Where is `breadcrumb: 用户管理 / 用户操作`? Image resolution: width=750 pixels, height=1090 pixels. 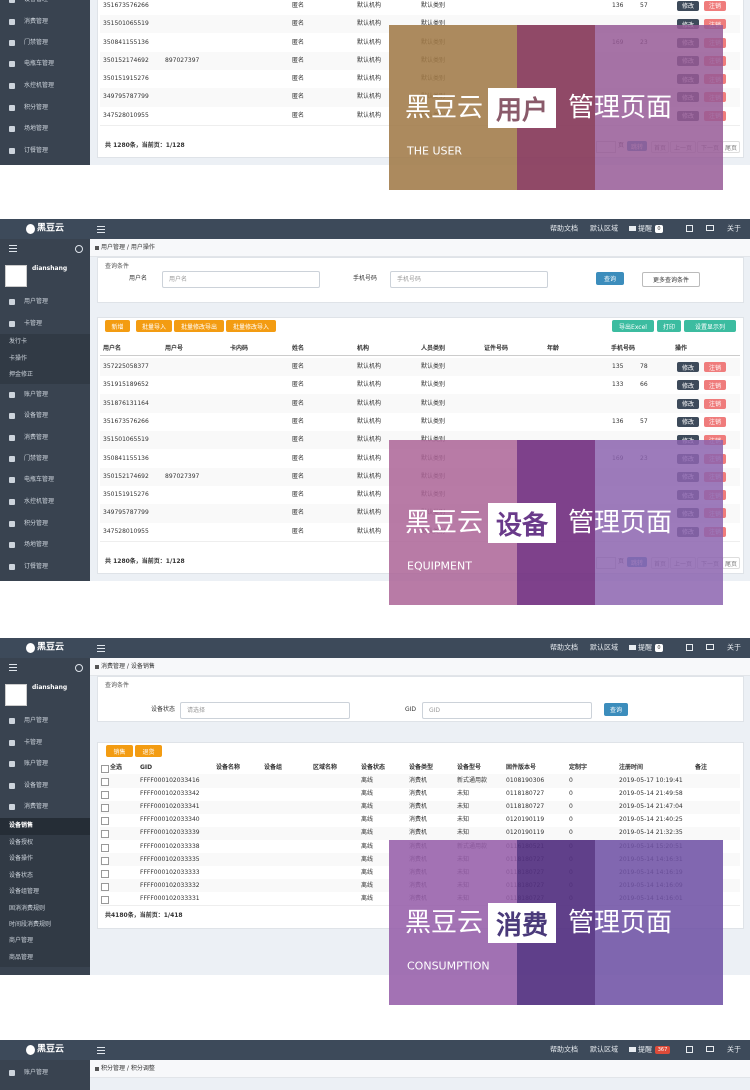 breadcrumb: 用户管理 / 用户操作 is located at coordinates (128, 247).